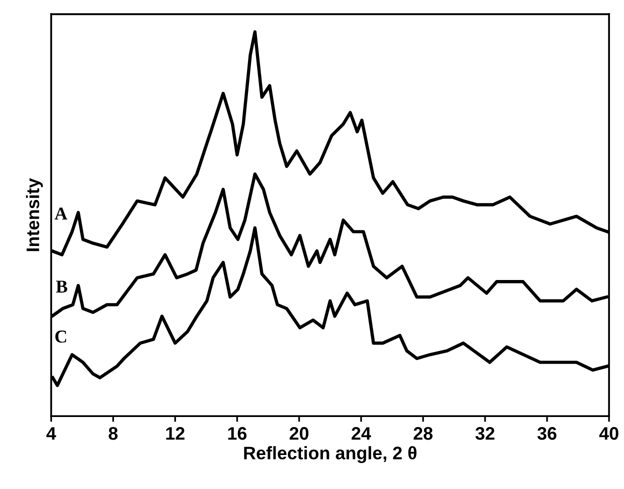 Image resolution: width=624 pixels, height=489 pixels. What do you see at coordinates (175, 433) in the screenshot?
I see `x-tick-label: 12` at bounding box center [175, 433].